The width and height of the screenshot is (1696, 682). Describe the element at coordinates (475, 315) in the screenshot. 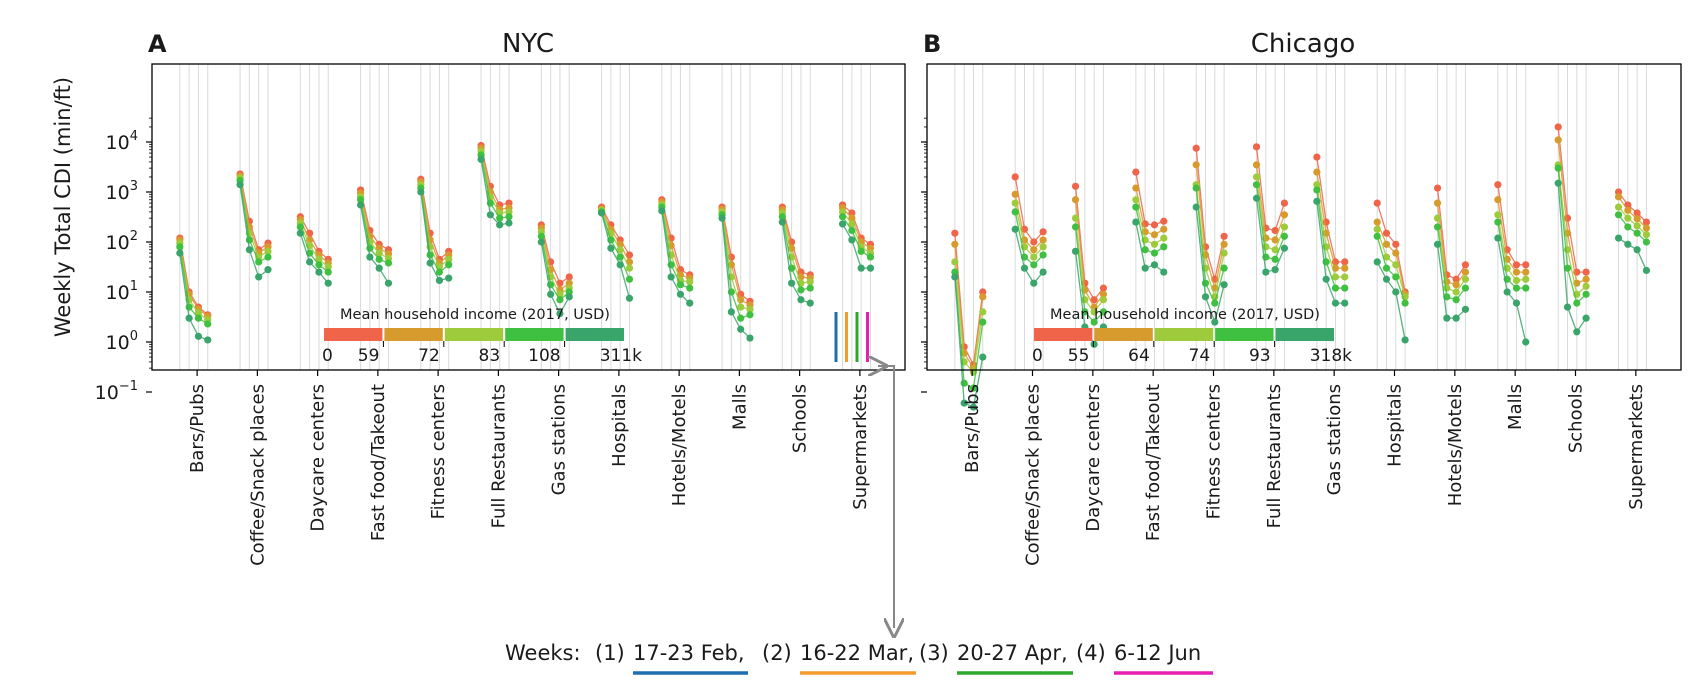

I see `colorbar-title: Mean household income (2017, USD)` at that location.